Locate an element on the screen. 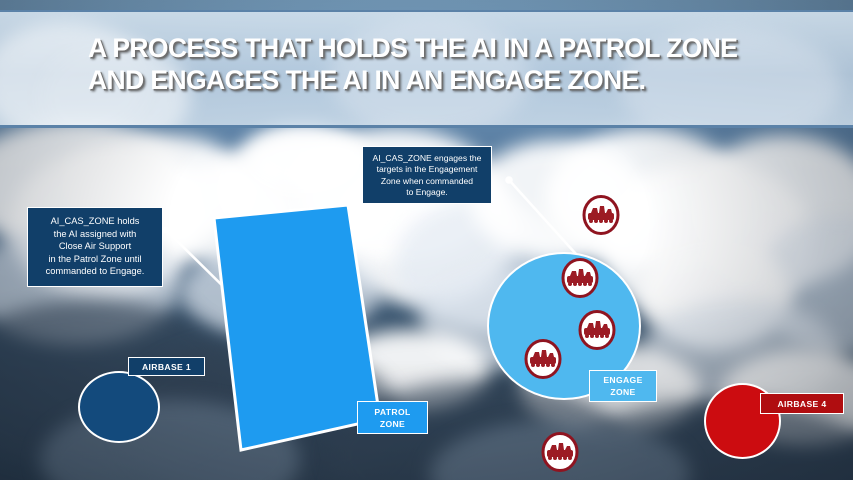  callout-patrol-line-4: in the Patrol Zone until is located at coordinates (95, 258).